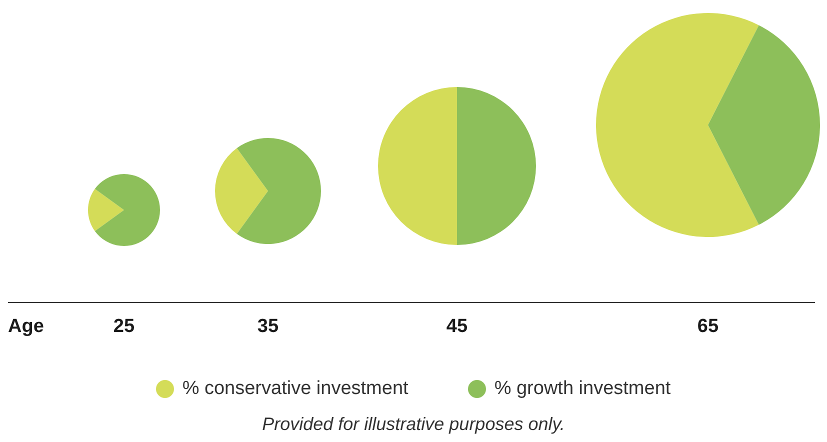 This screenshot has height=442, width=827. Describe the element at coordinates (582, 389) in the screenshot. I see `legend-label: % growth investment` at that location.